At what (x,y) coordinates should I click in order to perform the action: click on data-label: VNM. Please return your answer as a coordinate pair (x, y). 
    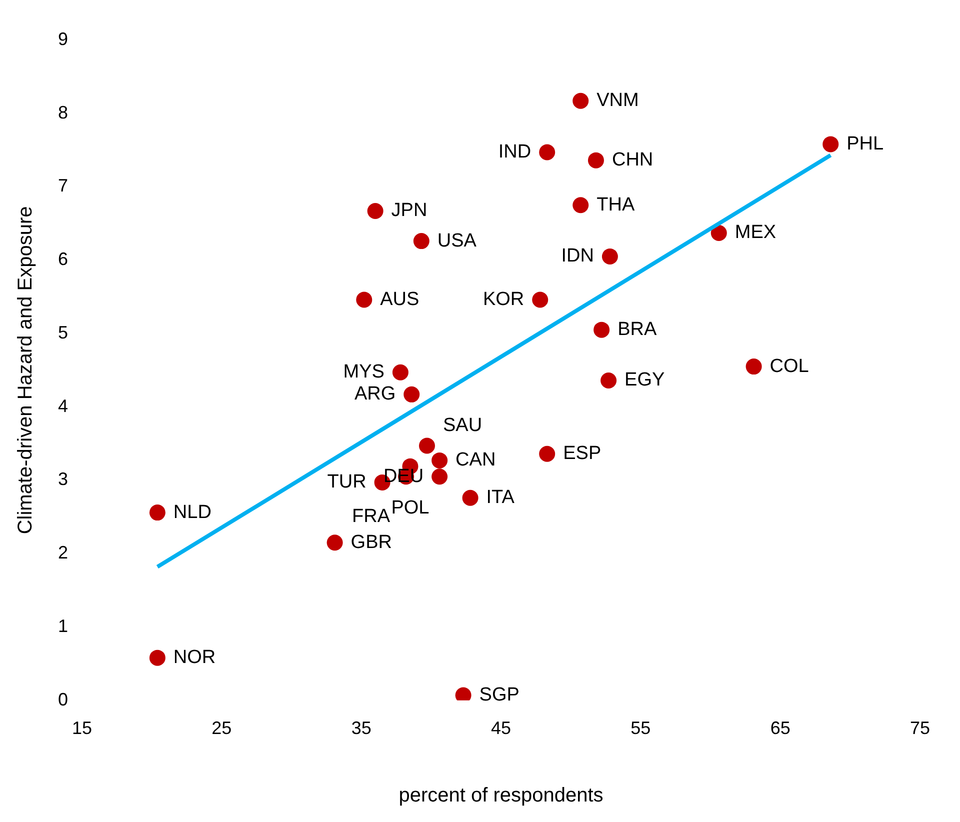
    Looking at the image, I should click on (617, 101).